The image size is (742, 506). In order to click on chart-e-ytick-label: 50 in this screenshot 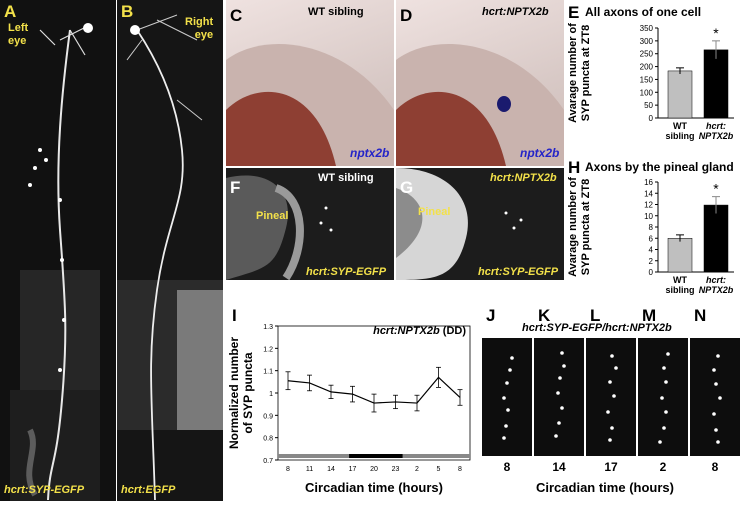, I will do `click(648, 105)`.